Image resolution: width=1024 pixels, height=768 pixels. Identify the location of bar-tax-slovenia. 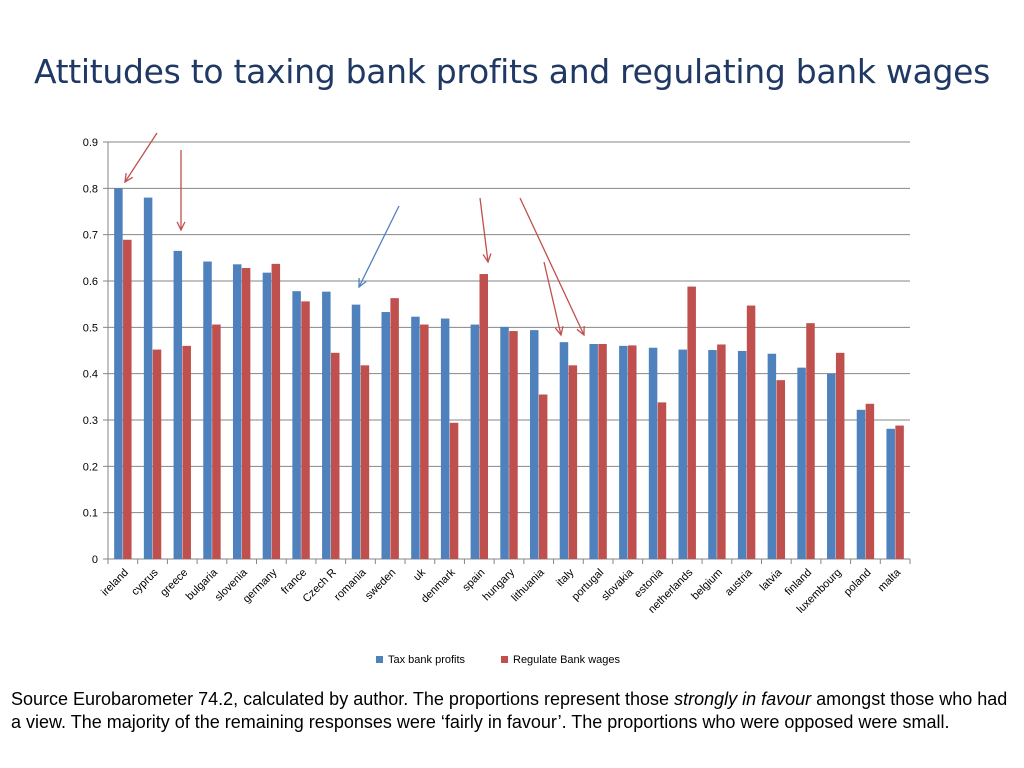
(237, 411).